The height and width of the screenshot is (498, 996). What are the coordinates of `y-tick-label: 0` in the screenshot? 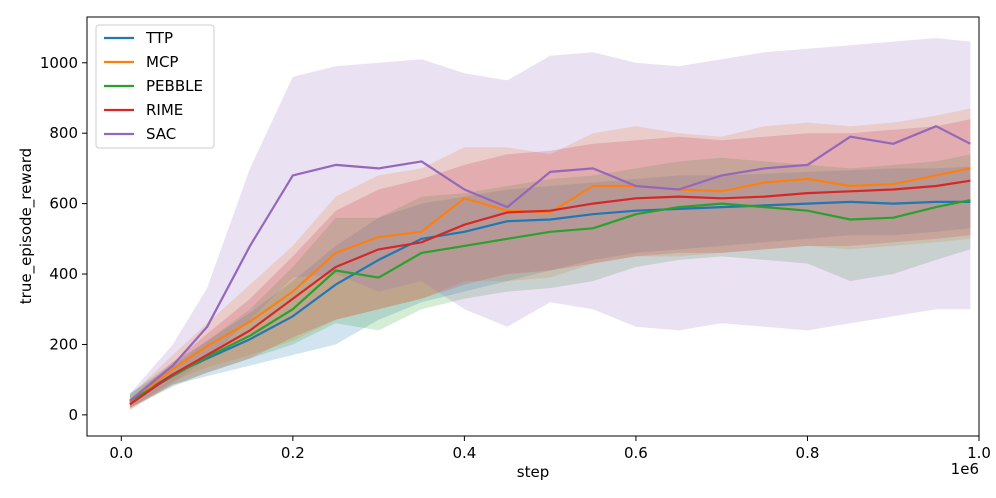 It's located at (73, 415).